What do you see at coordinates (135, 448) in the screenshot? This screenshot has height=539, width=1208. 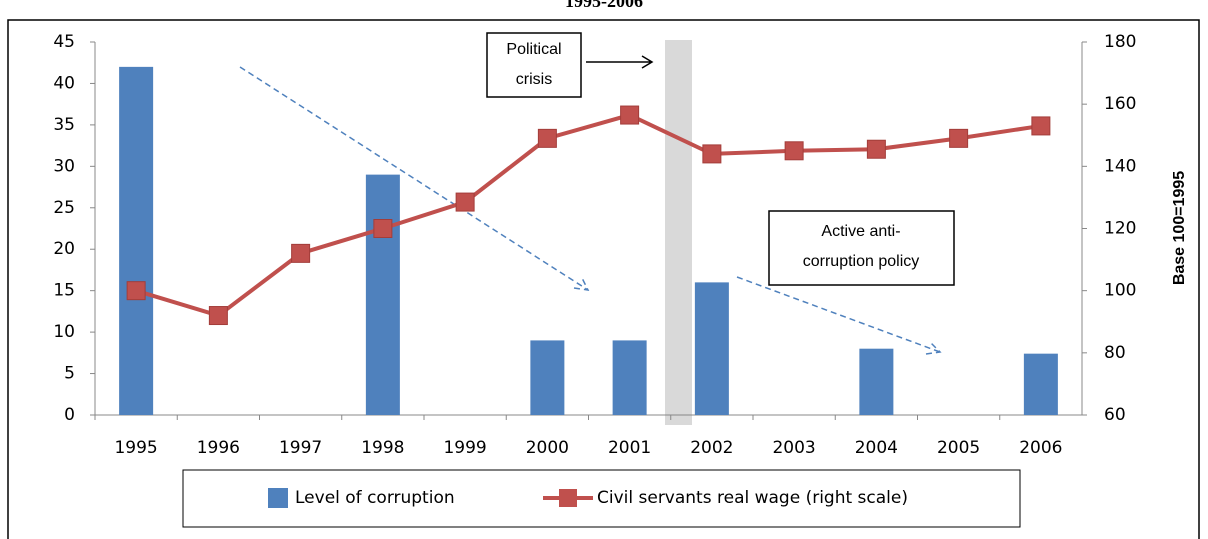 I see `x-tick-label: 1995` at bounding box center [135, 448].